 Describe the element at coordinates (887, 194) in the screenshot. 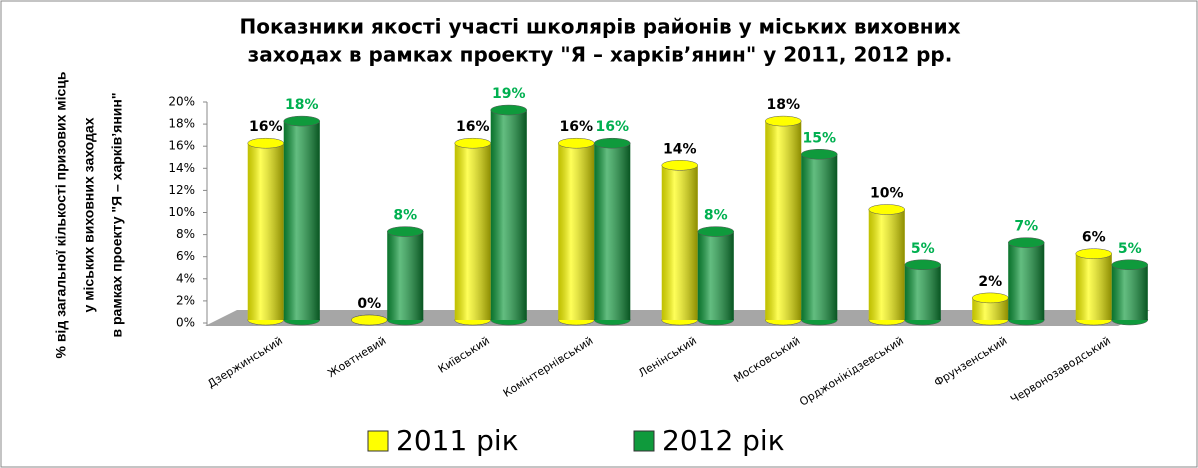

I see `value-label: 10%` at that location.